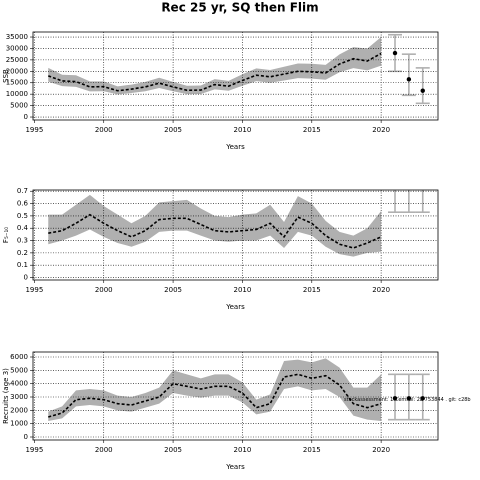 The width and height of the screenshot is (480, 480). Describe the element at coordinates (17, 83) in the screenshot. I see `y-tick-label: 15000` at that location.